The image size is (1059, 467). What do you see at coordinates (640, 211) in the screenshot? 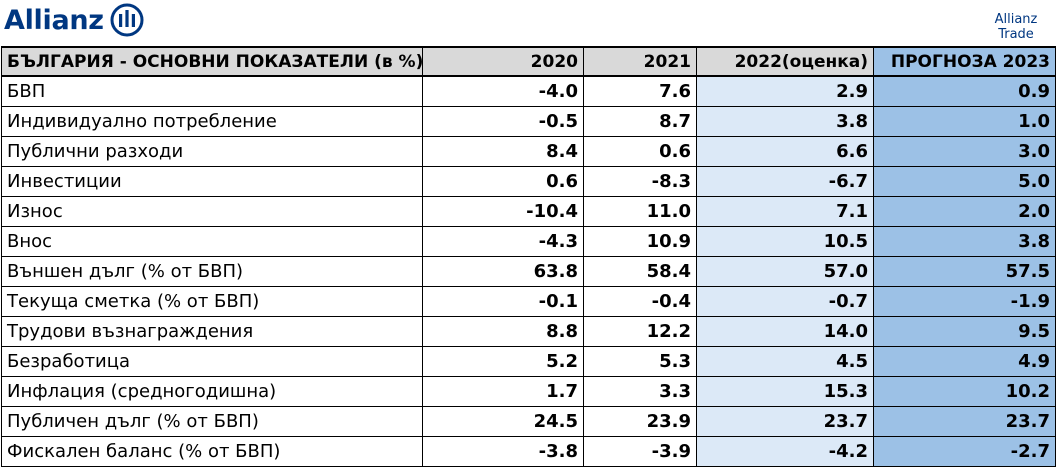
I see `value-2021: 11.0` at bounding box center [640, 211].